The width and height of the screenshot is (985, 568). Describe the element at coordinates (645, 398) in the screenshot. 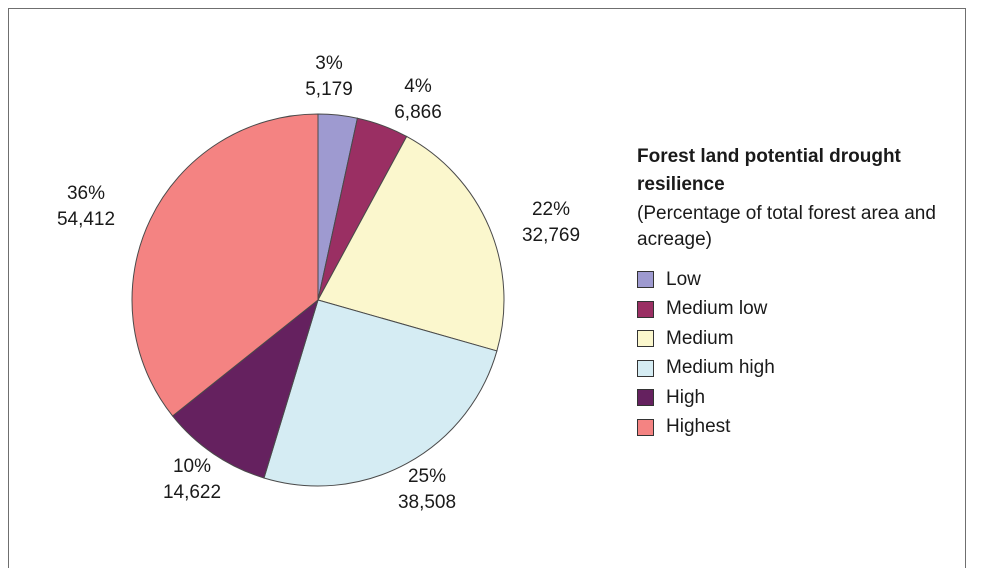

I see `legend-swatch-high` at that location.